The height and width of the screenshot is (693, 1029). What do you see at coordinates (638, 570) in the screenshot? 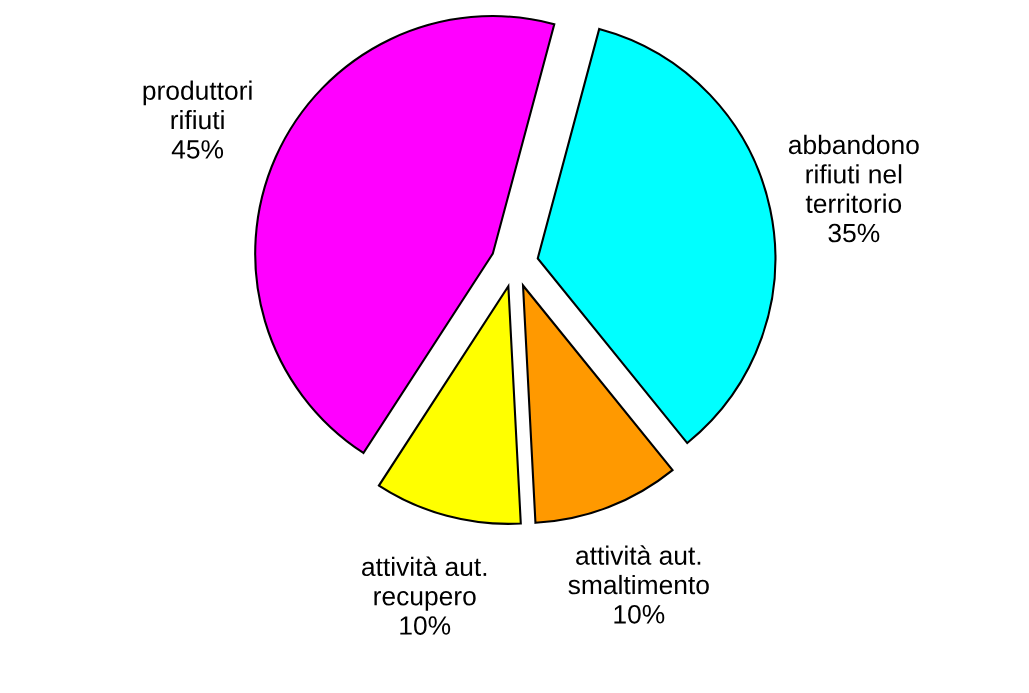
I see `slice-label: attività aut. smaltimento` at bounding box center [638, 570].